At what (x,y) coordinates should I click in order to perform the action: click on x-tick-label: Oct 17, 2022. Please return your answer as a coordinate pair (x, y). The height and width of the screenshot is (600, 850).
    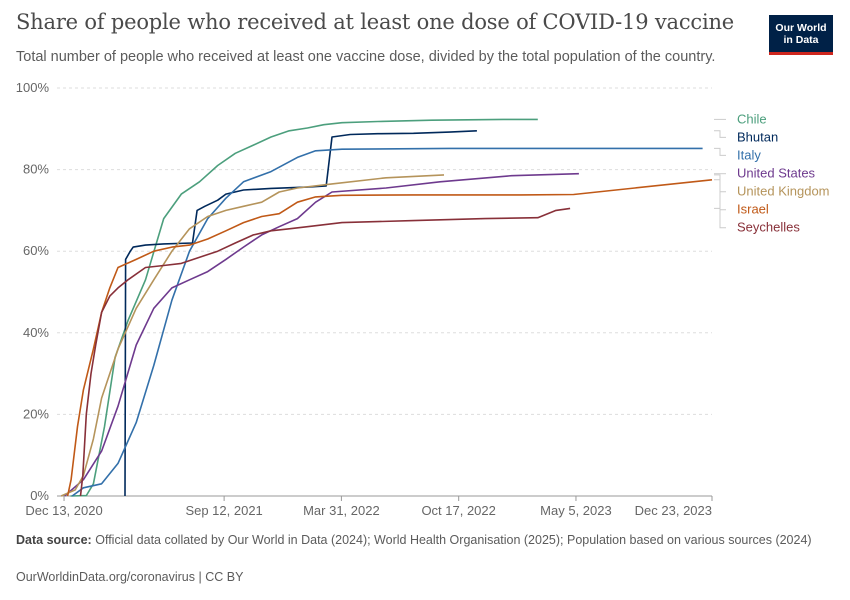
    Looking at the image, I should click on (458, 510).